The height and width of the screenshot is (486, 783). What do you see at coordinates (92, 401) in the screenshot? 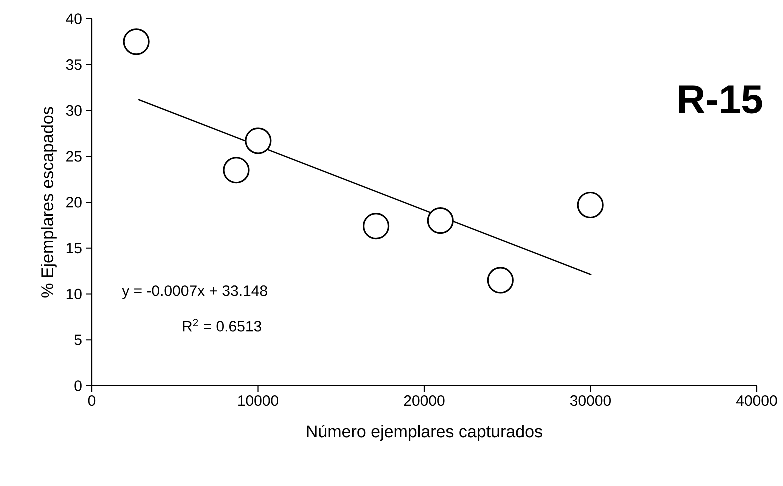
I see `x-tick-label: 0` at bounding box center [92, 401].